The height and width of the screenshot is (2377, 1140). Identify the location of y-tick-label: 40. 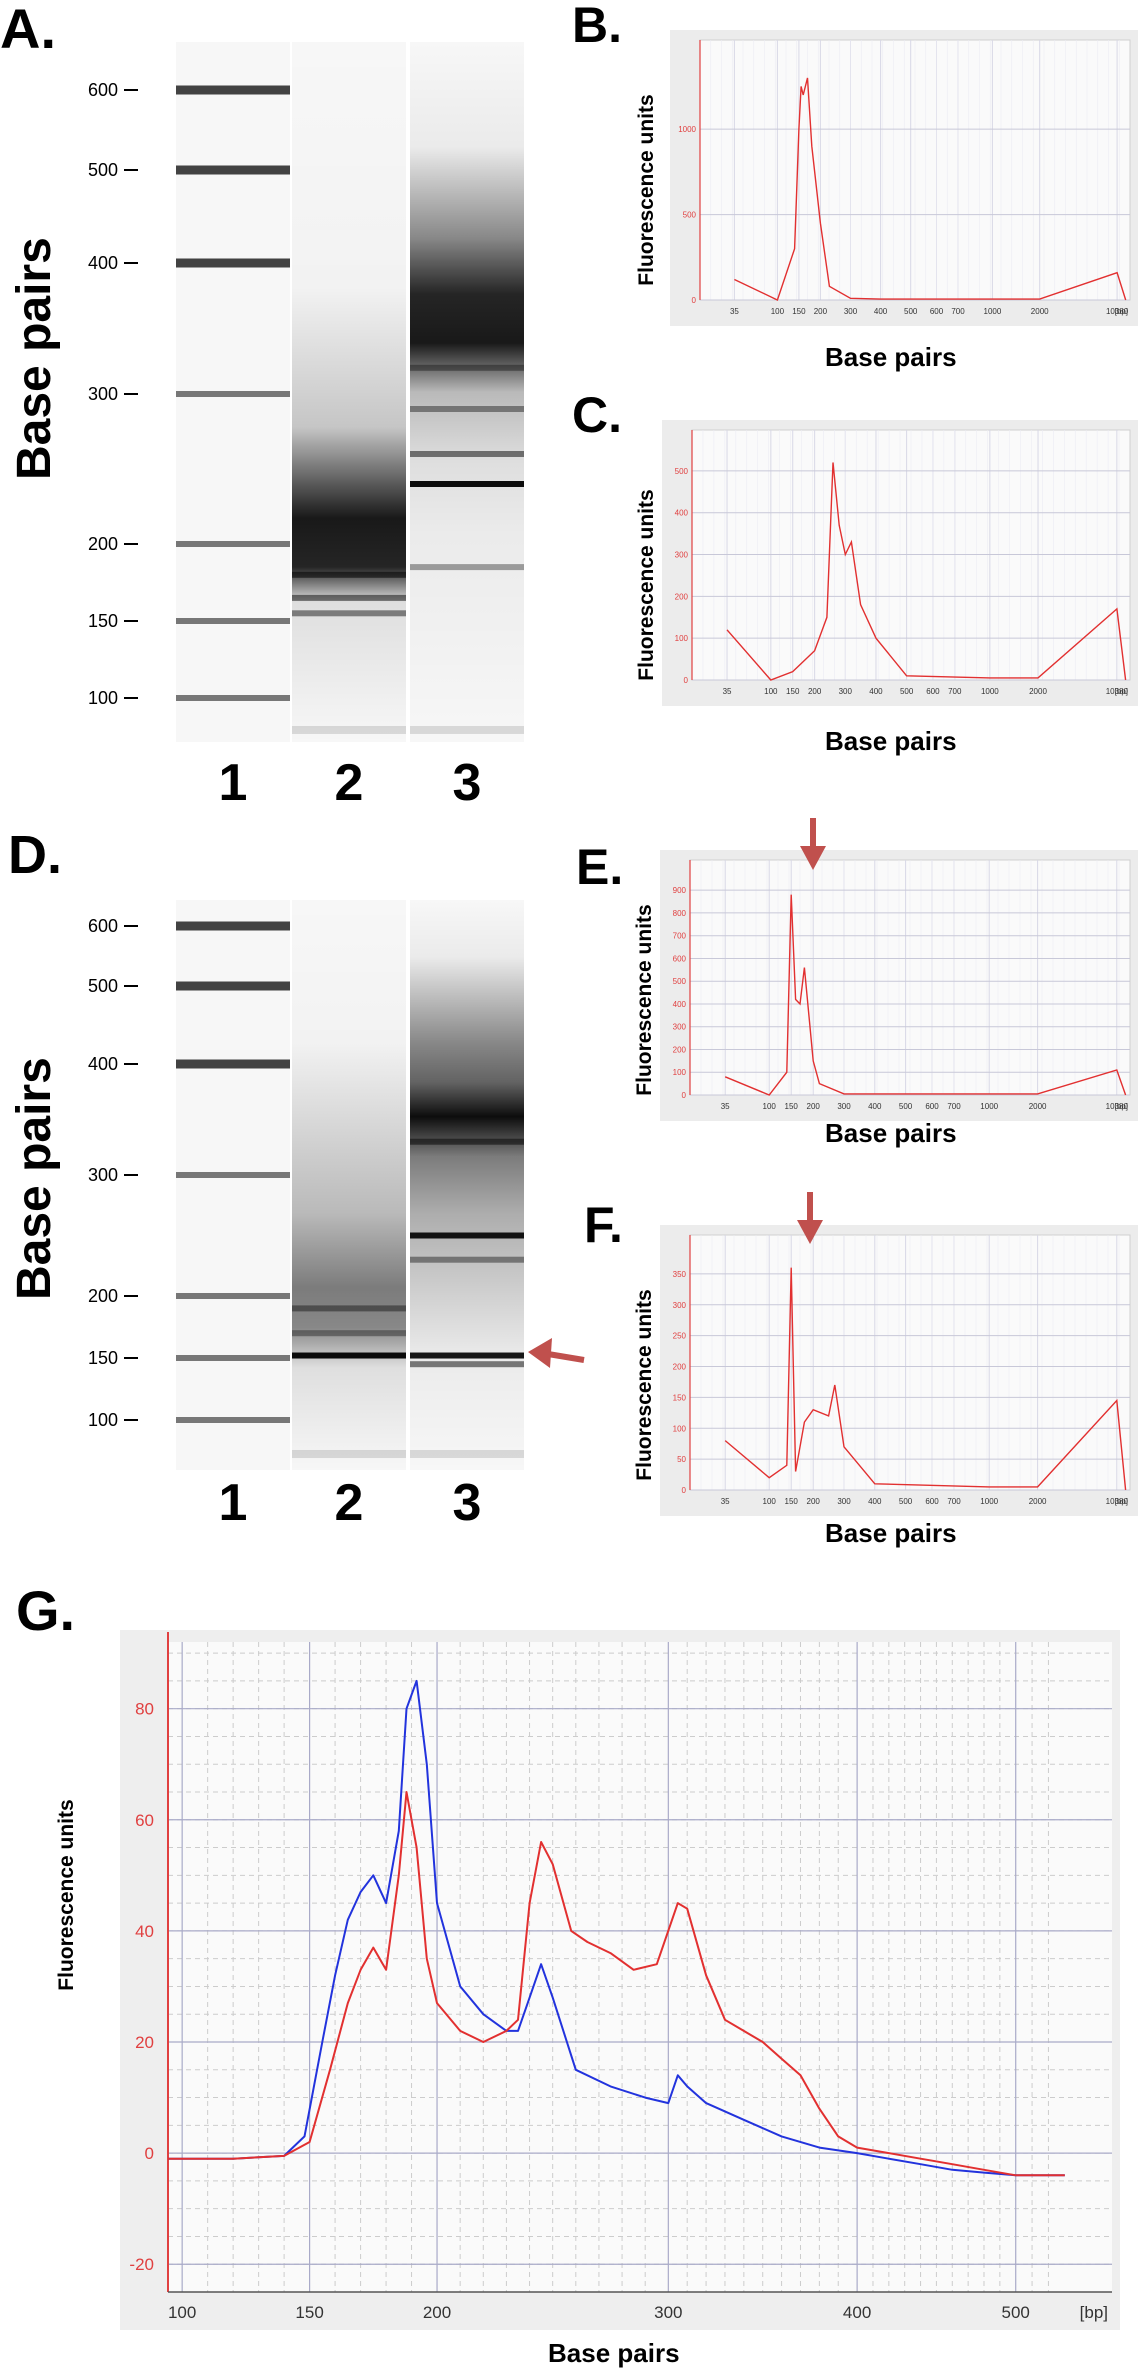
(144, 1931).